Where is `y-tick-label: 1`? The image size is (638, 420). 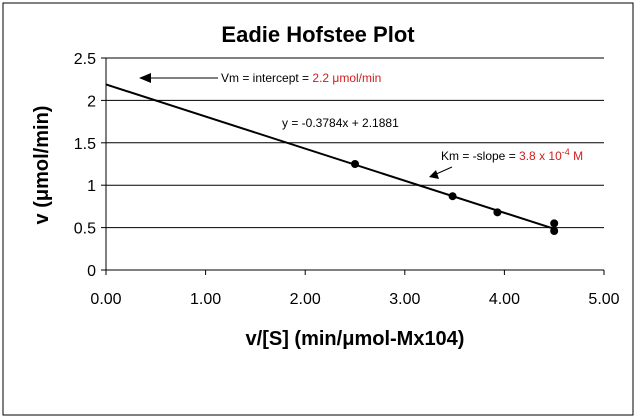 y-tick-label: 1 is located at coordinates (91, 186).